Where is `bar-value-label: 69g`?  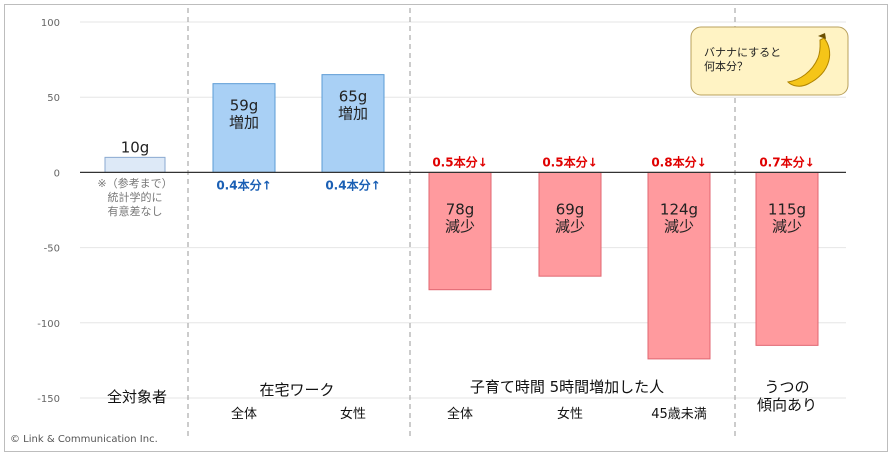
bar-value-label: 69g is located at coordinates (570, 209).